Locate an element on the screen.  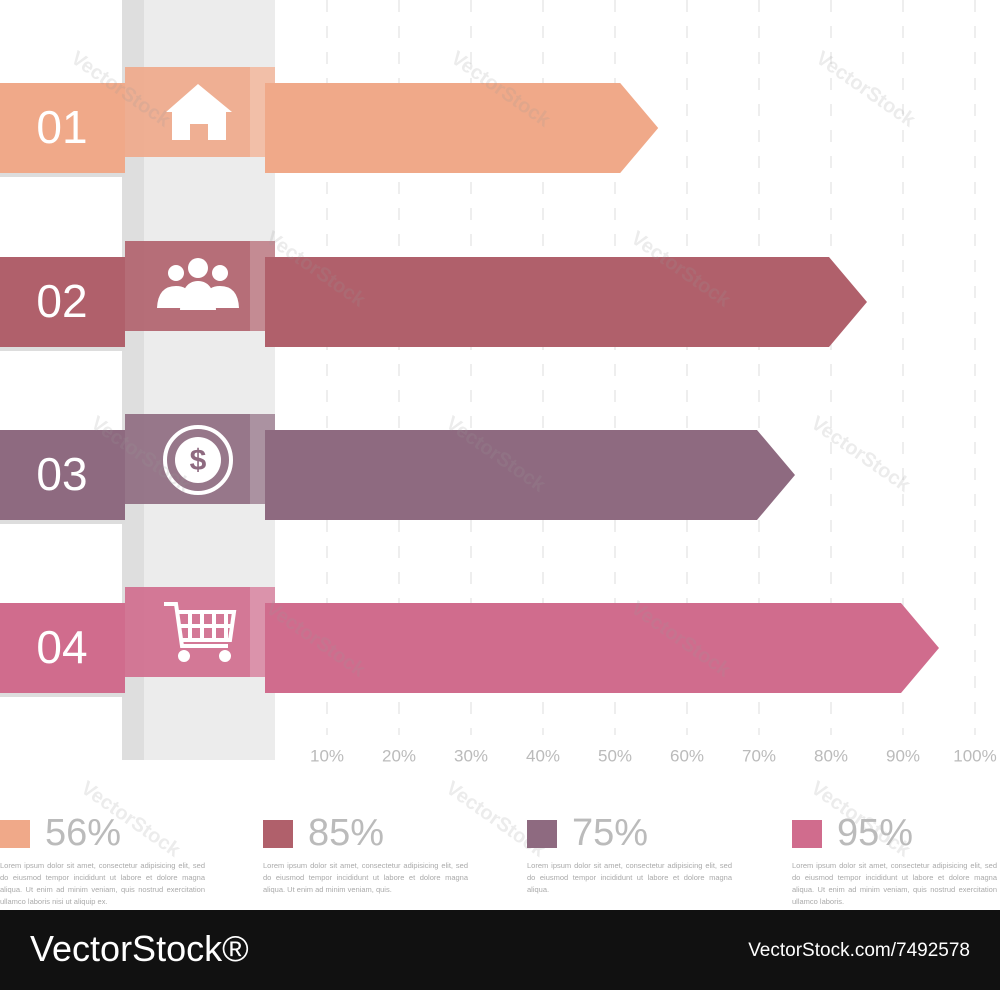
category-label: 01 is located at coordinates (61, 127).